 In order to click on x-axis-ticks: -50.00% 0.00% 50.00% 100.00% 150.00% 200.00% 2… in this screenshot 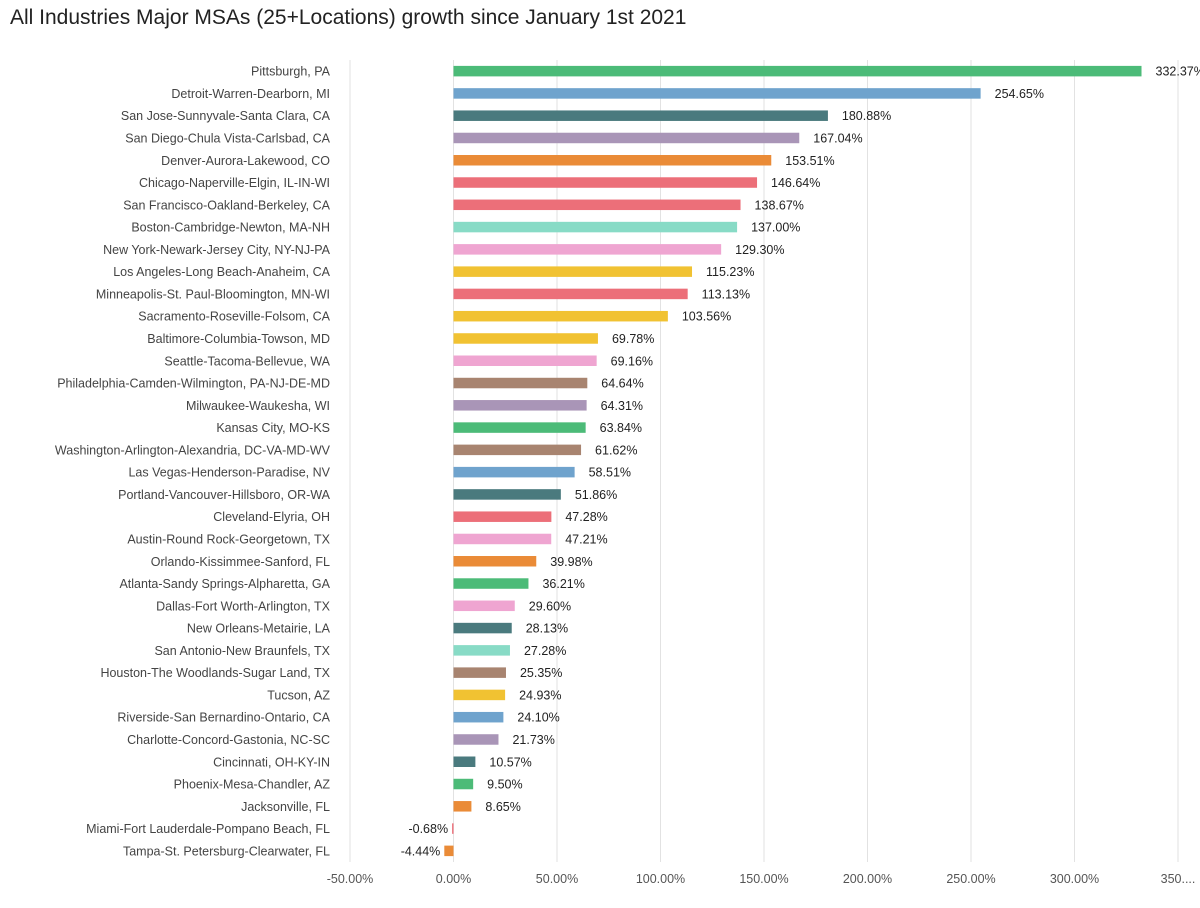, I will do `click(761, 879)`.